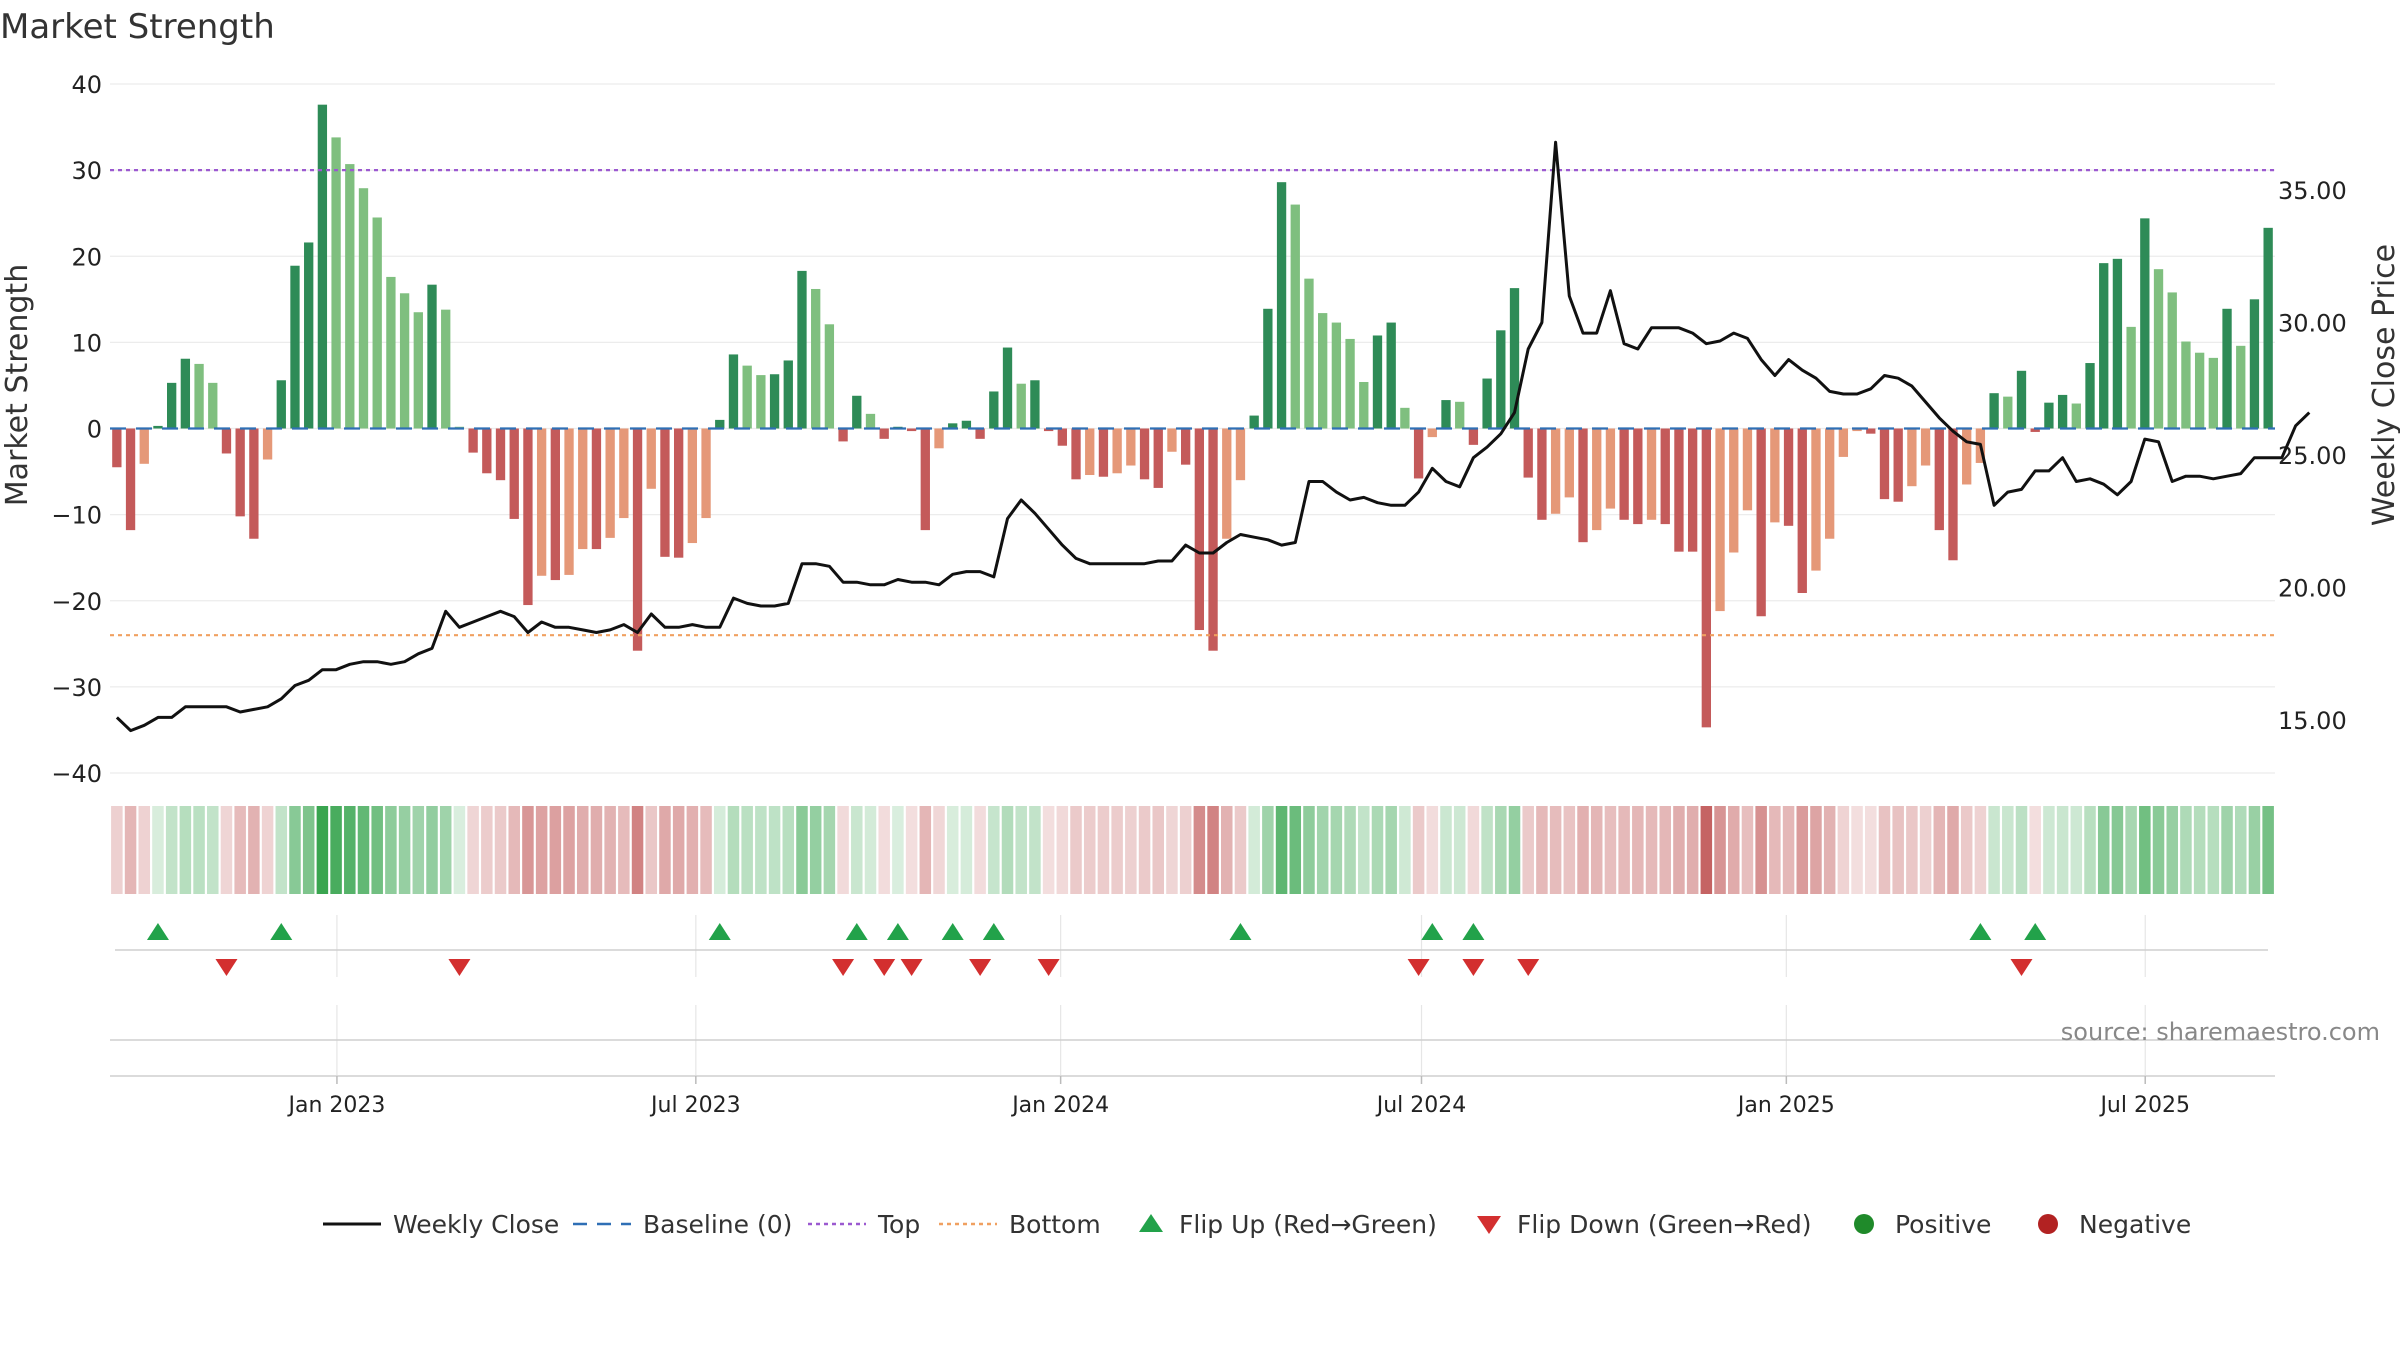 Image resolution: width=2400 pixels, height=1350 pixels. What do you see at coordinates (76, 602) in the screenshot?
I see `left-tick-label: −20` at bounding box center [76, 602].